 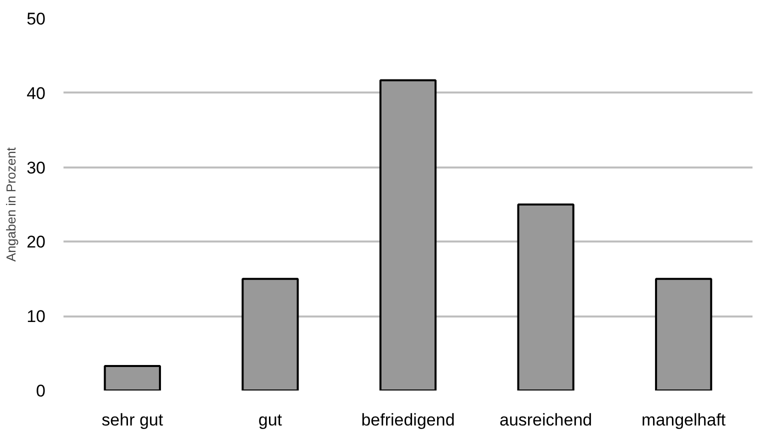 I want to click on x-tick-label: sehr gut, so click(x=133, y=420).